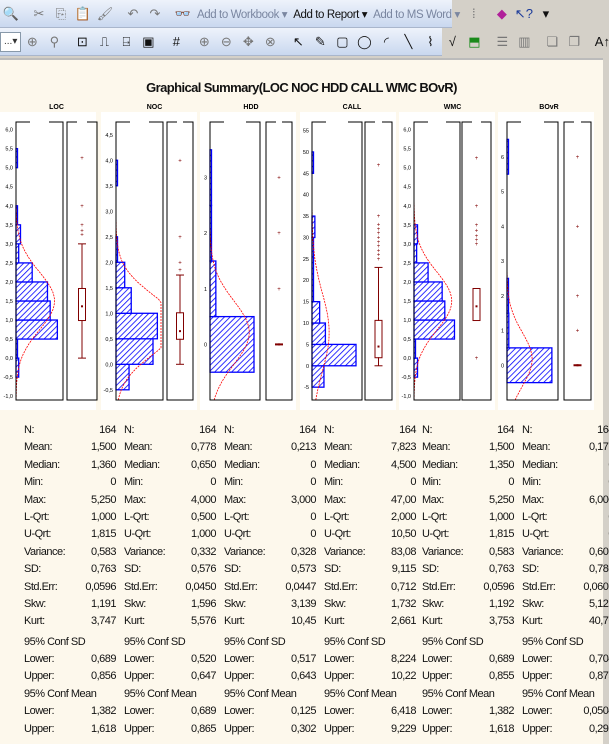  Describe the element at coordinates (126, 41) in the screenshot. I see `brush-icon: ⍈` at that location.